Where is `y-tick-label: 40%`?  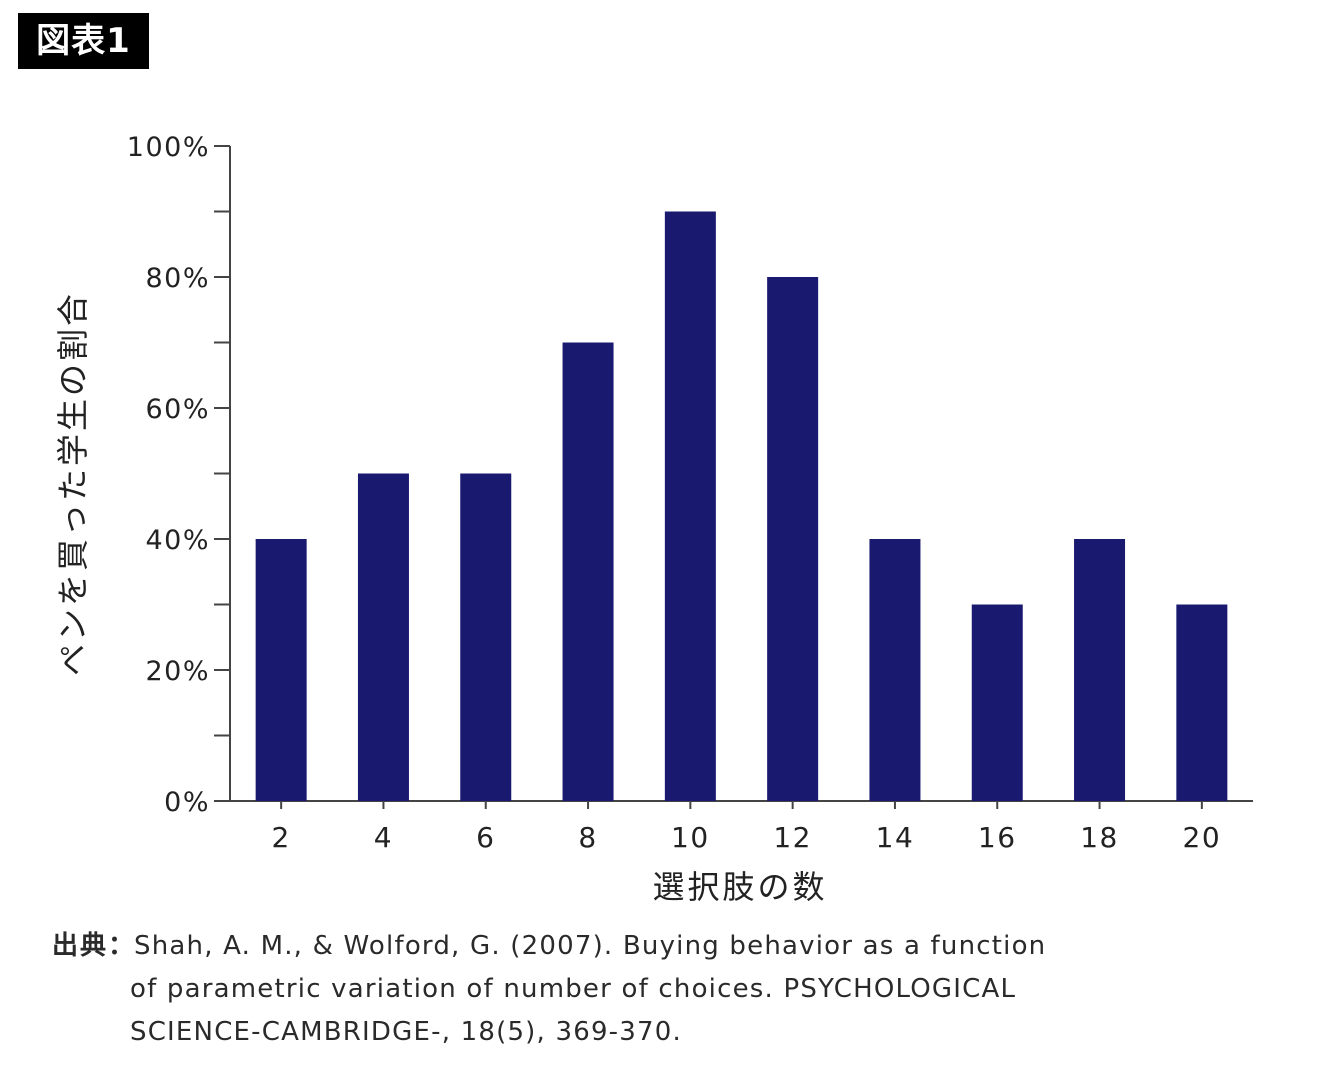
y-tick-label: 40% is located at coordinates (177, 540).